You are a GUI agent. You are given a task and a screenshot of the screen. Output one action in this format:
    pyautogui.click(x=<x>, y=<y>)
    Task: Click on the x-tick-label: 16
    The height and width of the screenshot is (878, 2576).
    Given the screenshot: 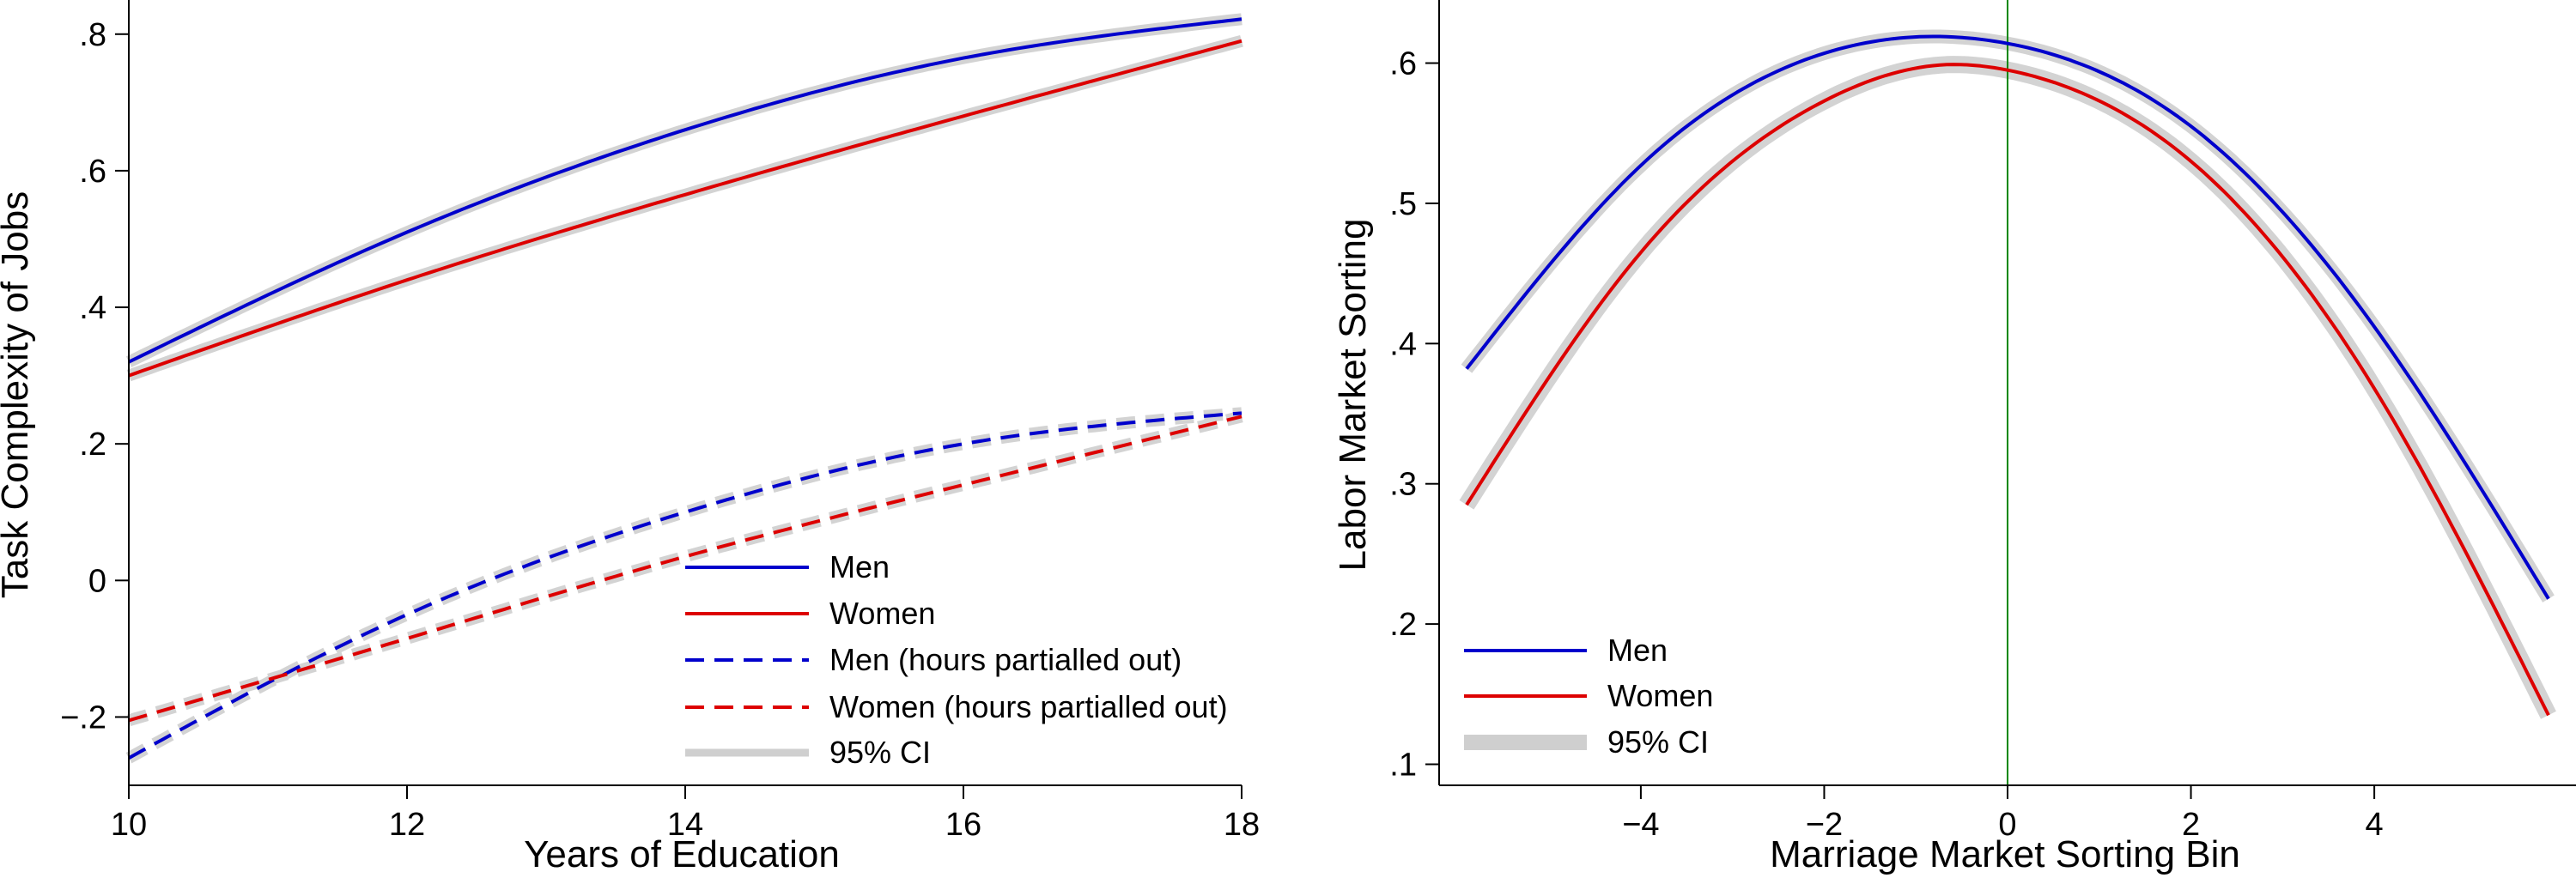 What is the action you would take?
    pyautogui.click(x=963, y=825)
    